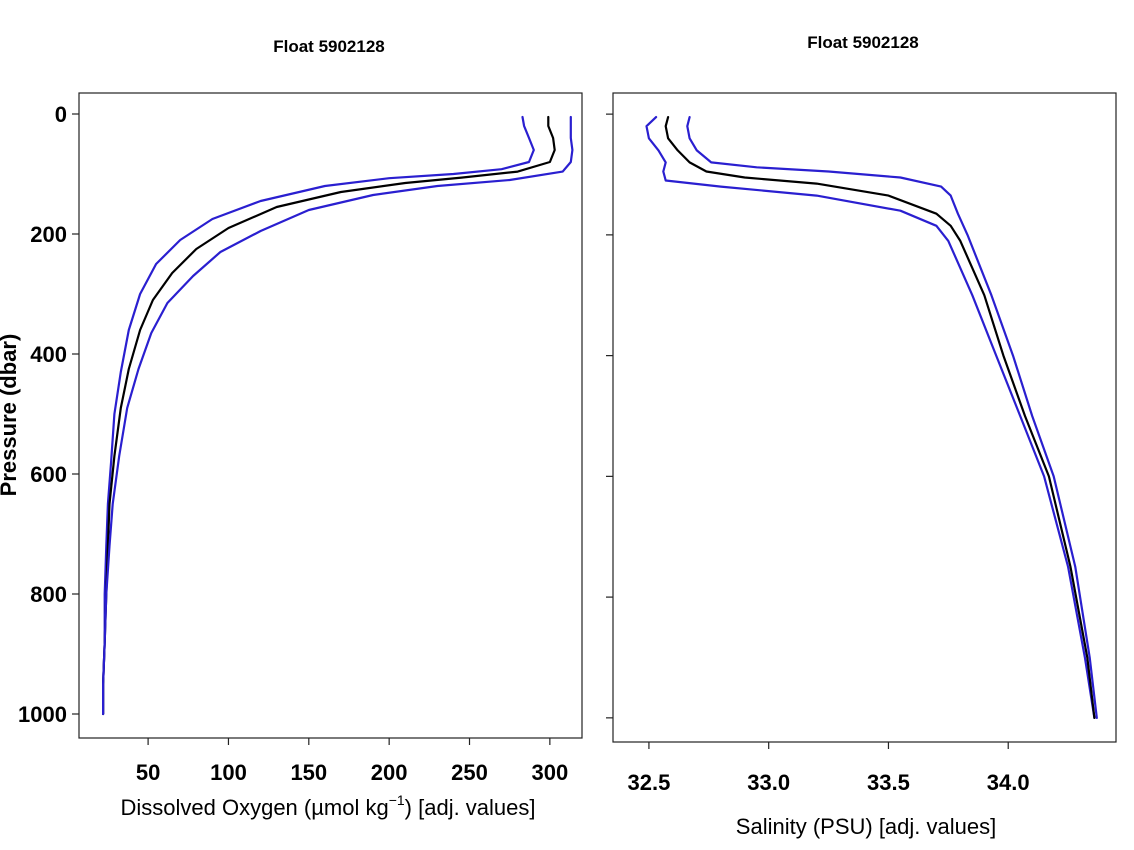 This screenshot has height=850, width=1134. I want to click on oxygen-panel-title: Float 5902128, so click(329, 46).